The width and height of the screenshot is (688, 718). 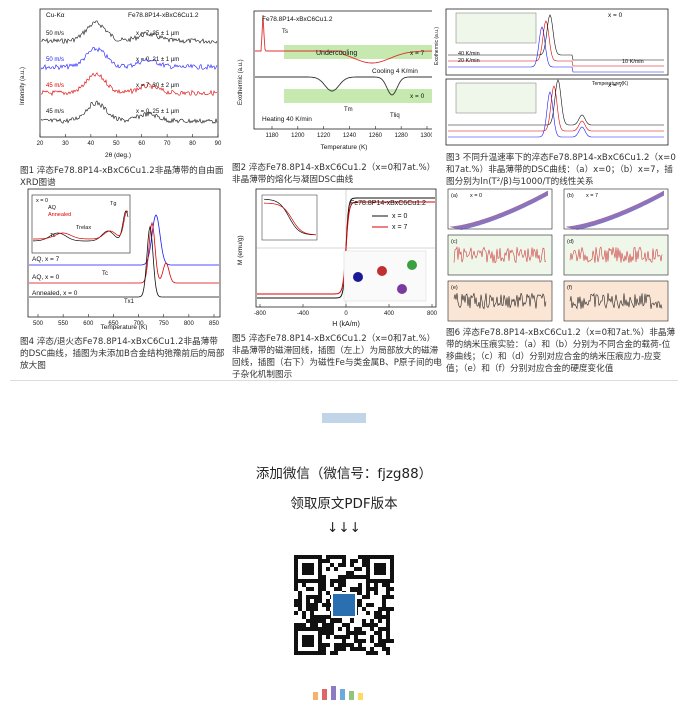 What do you see at coordinates (129, 302) in the screenshot?
I see `label: Tx1` at bounding box center [129, 302].